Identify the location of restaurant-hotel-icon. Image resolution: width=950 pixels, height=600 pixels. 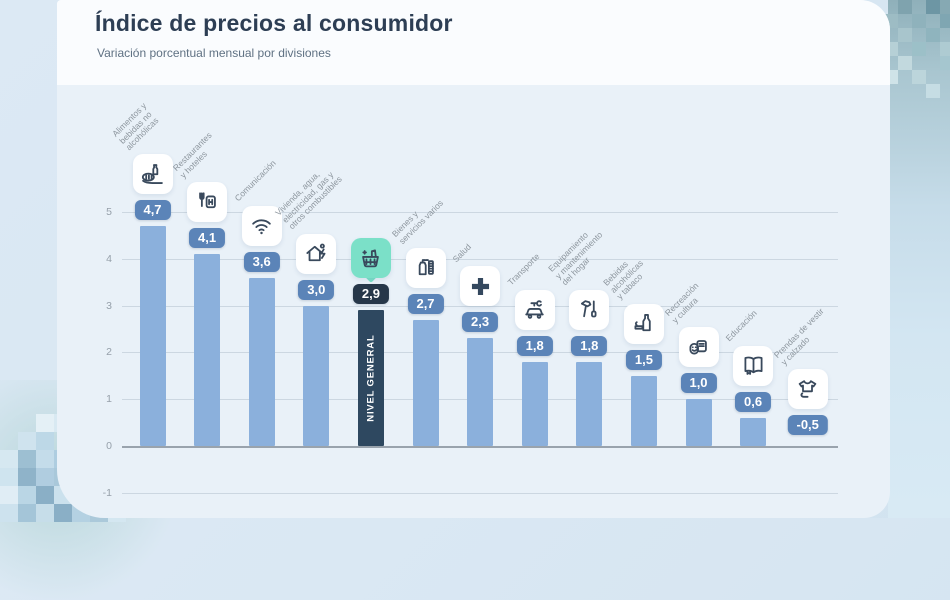
(207, 199).